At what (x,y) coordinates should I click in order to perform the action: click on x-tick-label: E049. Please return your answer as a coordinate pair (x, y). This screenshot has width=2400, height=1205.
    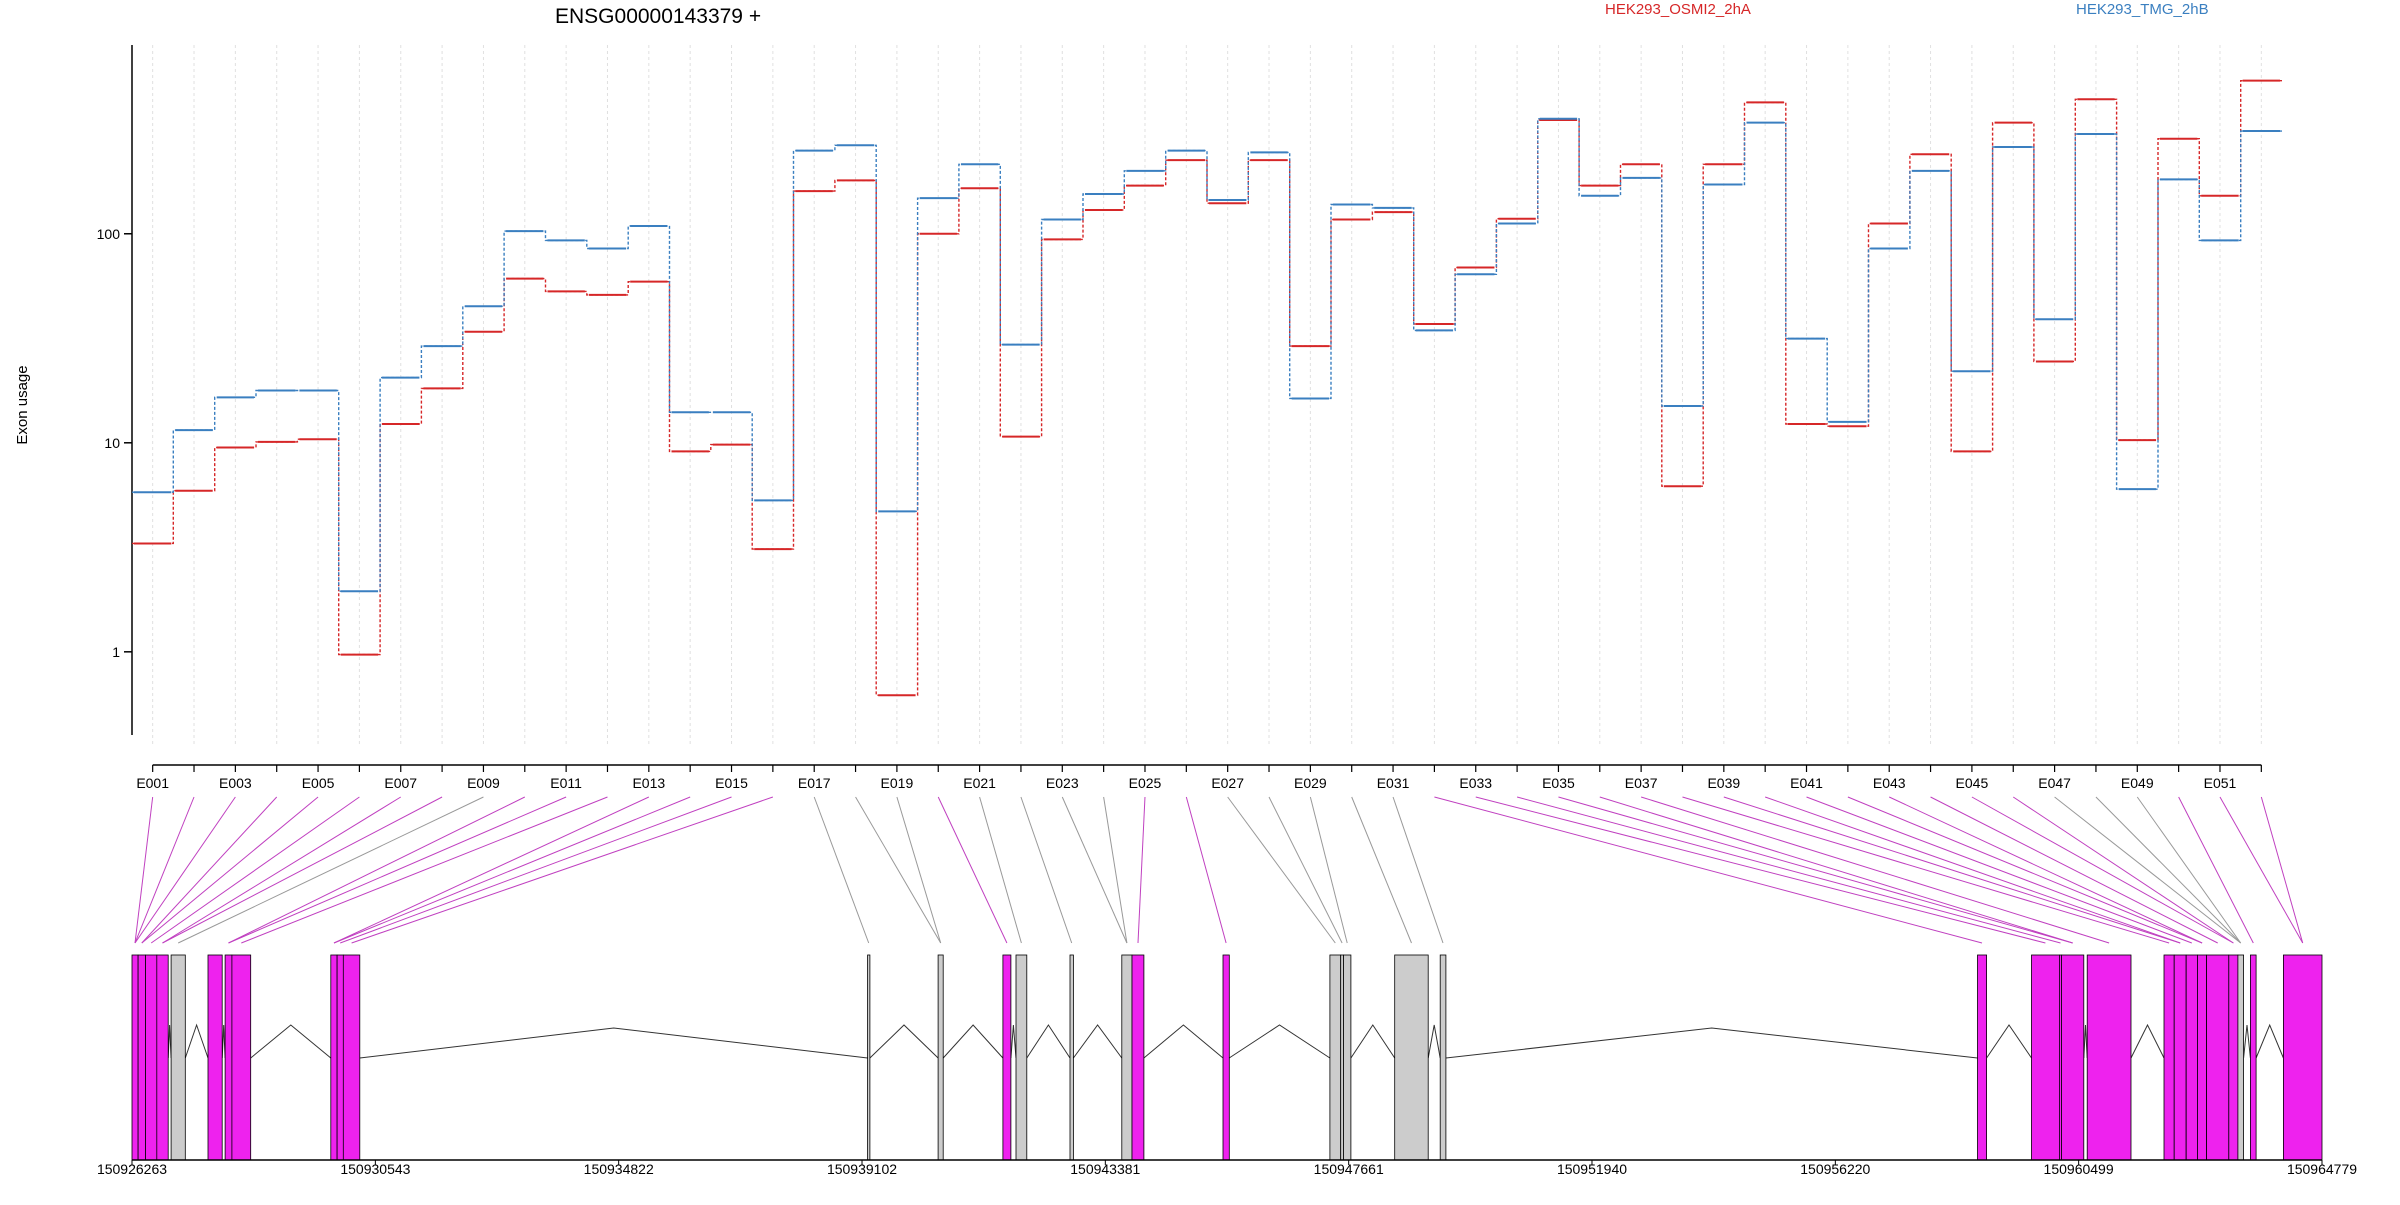
    Looking at the image, I should click on (2137, 783).